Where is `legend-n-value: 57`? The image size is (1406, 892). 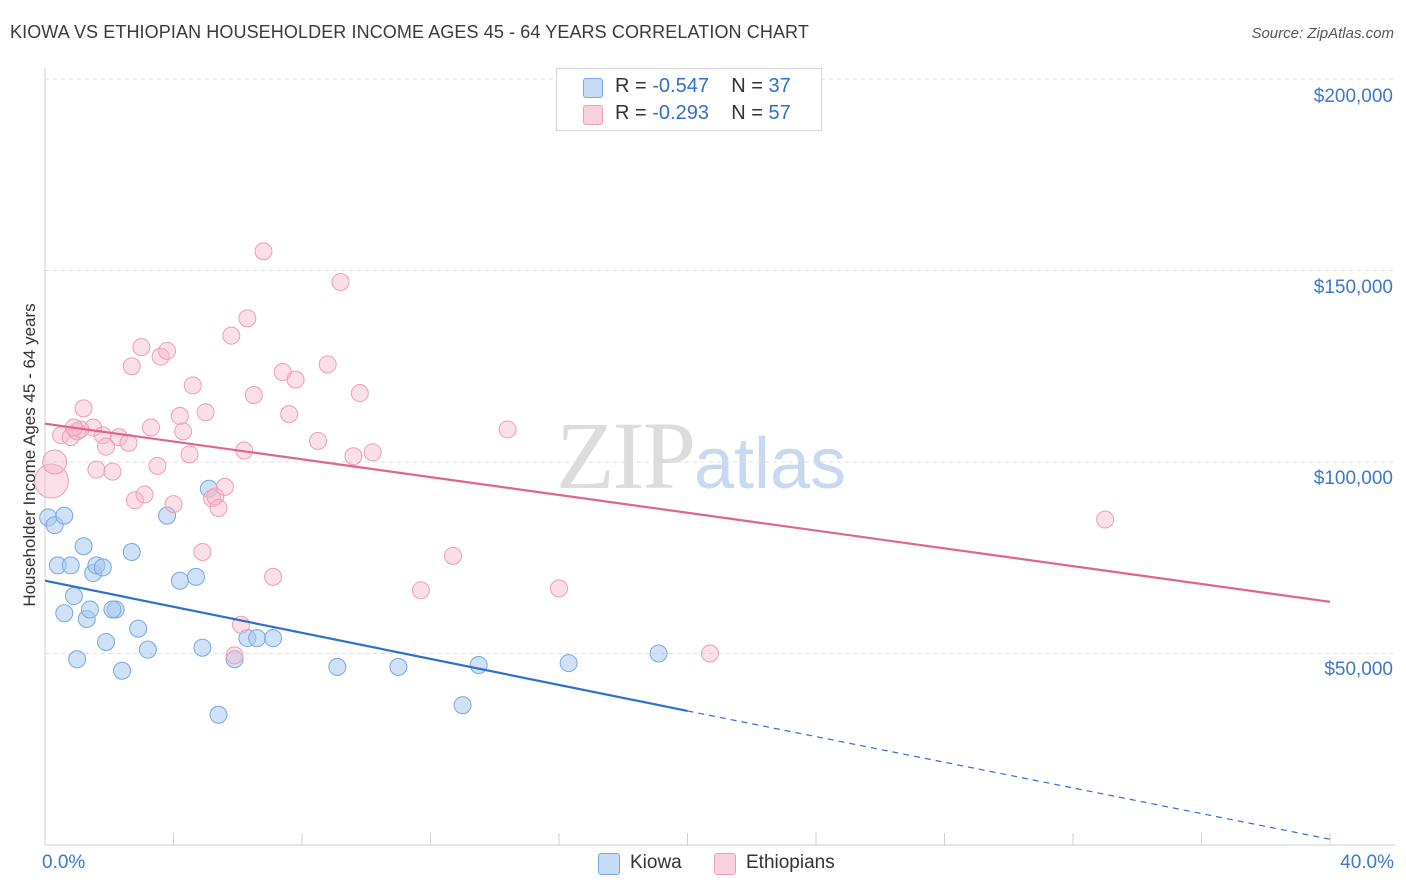
legend-n-value: 57 is located at coordinates (779, 113).